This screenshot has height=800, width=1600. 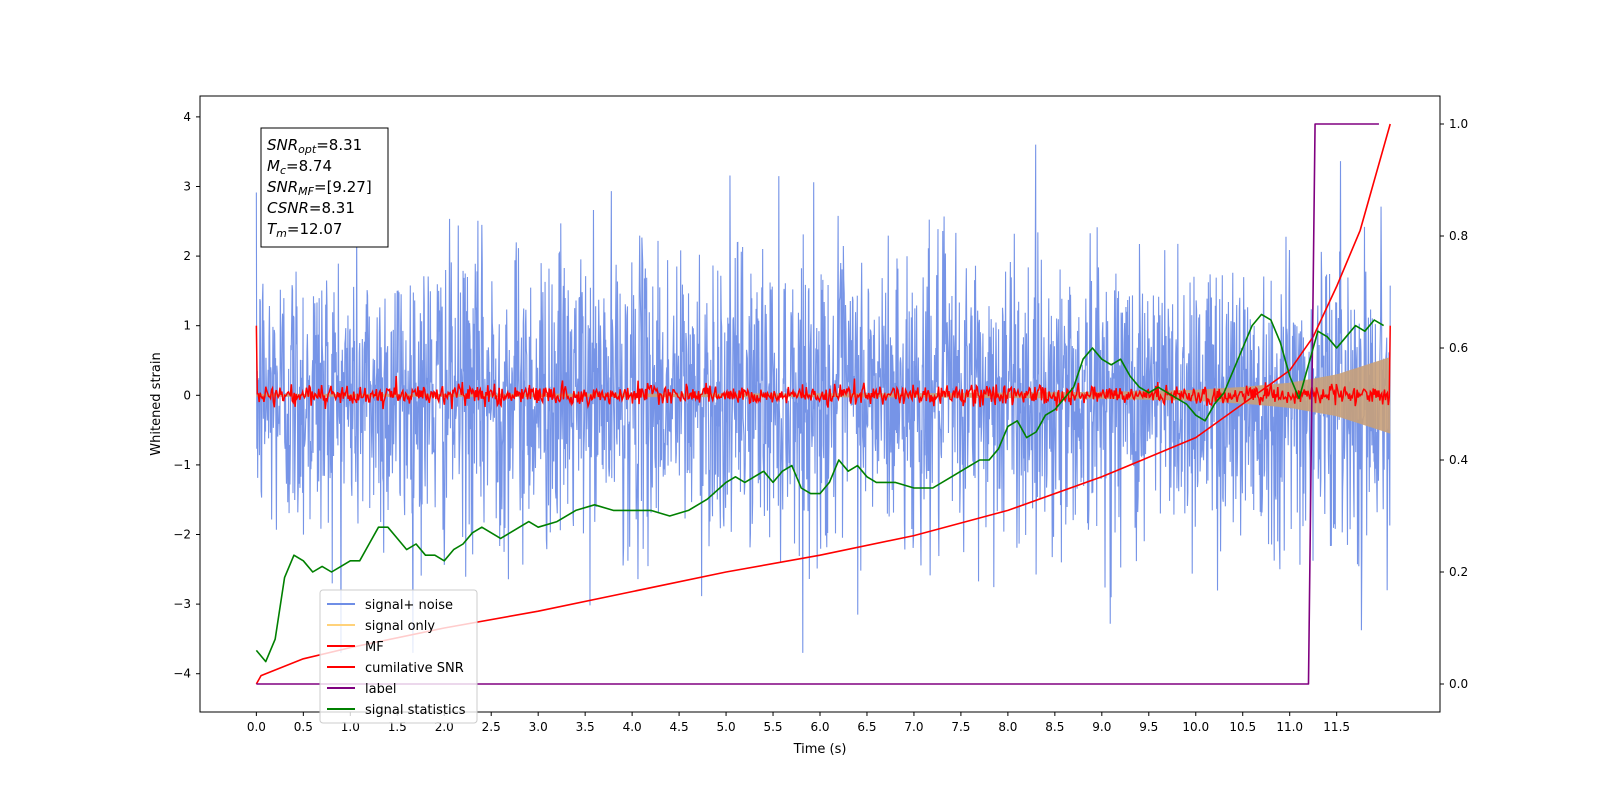 What do you see at coordinates (311, 208) in the screenshot?
I see `annotation-line: CSNR=8.31` at bounding box center [311, 208].